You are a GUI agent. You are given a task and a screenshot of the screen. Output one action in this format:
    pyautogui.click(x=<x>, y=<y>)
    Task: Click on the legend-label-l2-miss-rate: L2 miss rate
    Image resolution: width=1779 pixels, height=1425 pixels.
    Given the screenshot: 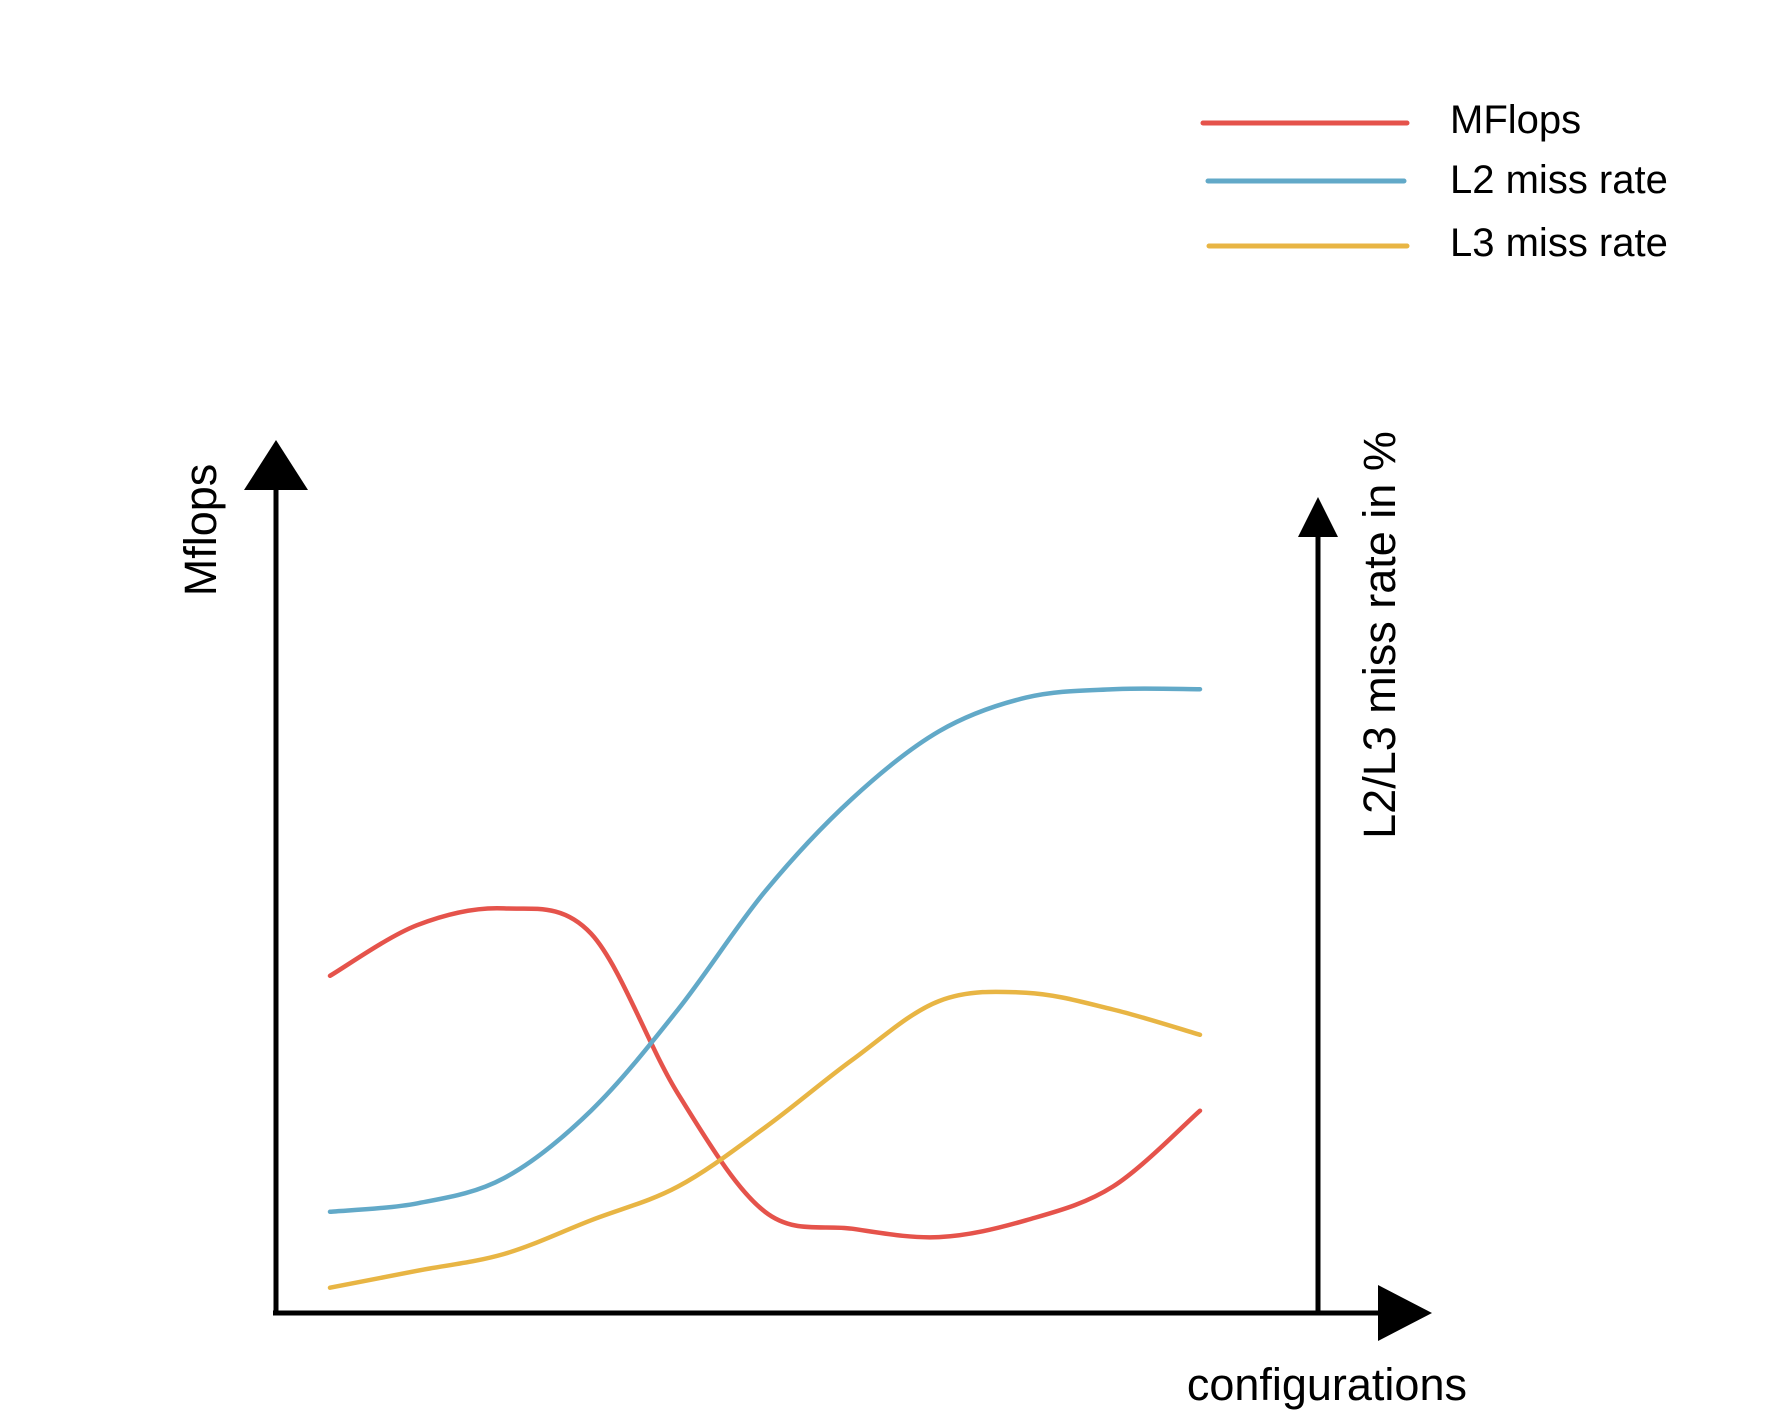 What is the action you would take?
    pyautogui.click(x=1559, y=180)
    